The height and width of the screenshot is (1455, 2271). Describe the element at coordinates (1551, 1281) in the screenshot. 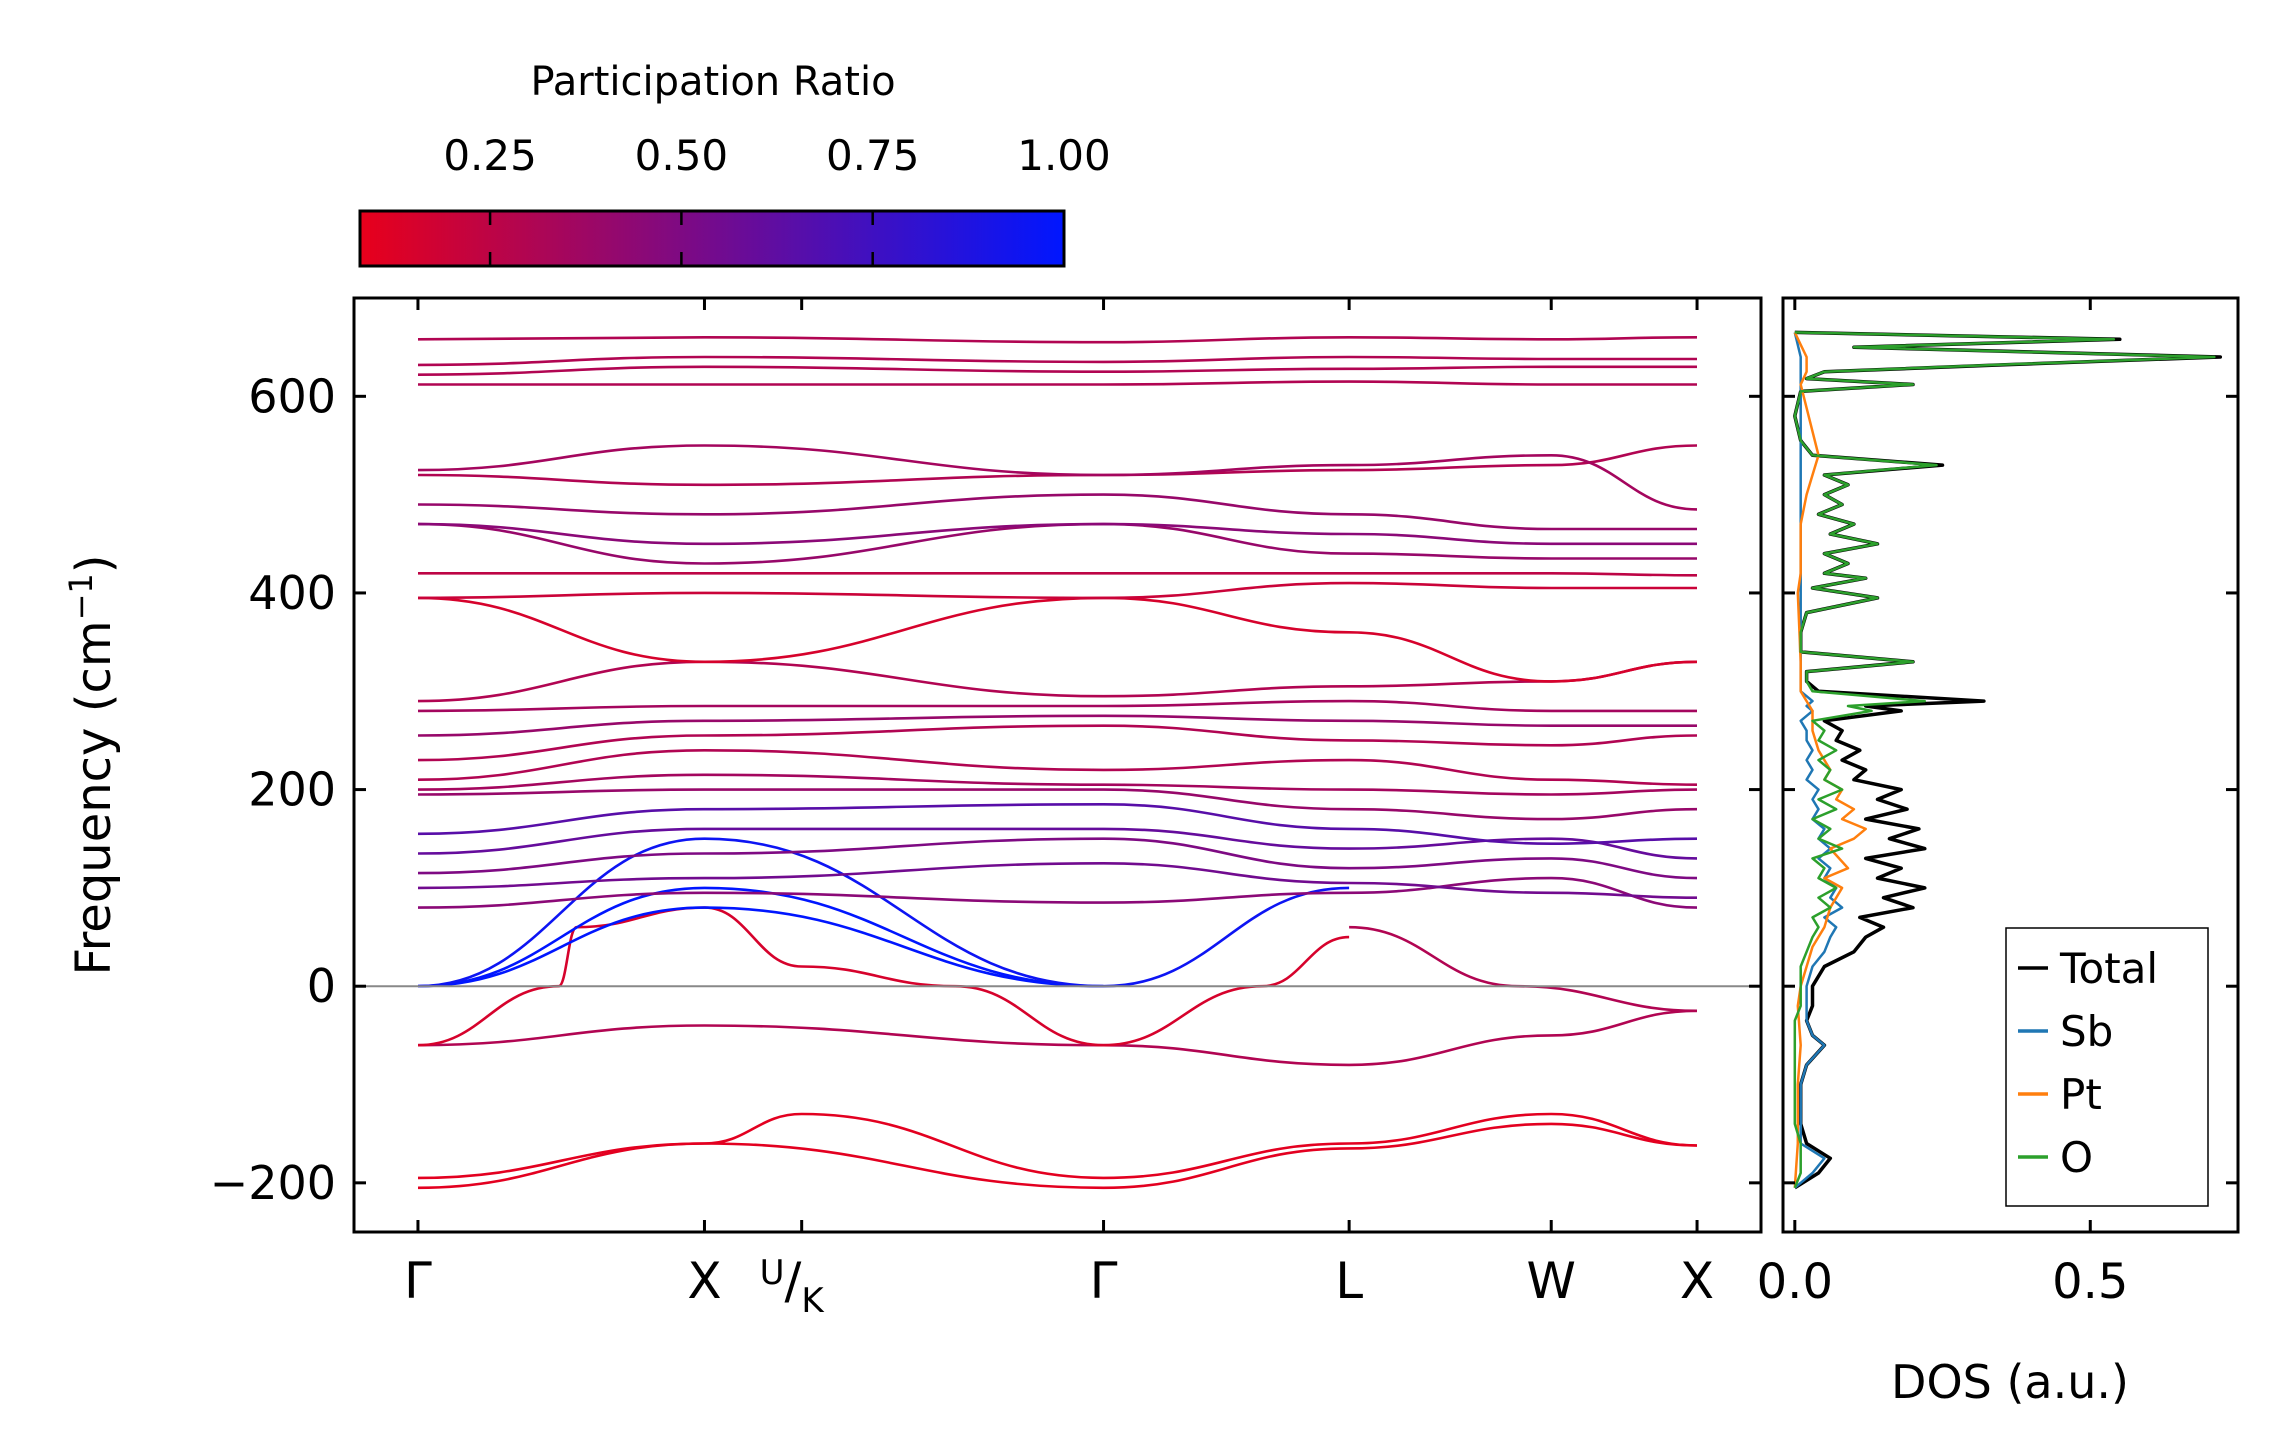

I see `x-tick-label: W` at that location.